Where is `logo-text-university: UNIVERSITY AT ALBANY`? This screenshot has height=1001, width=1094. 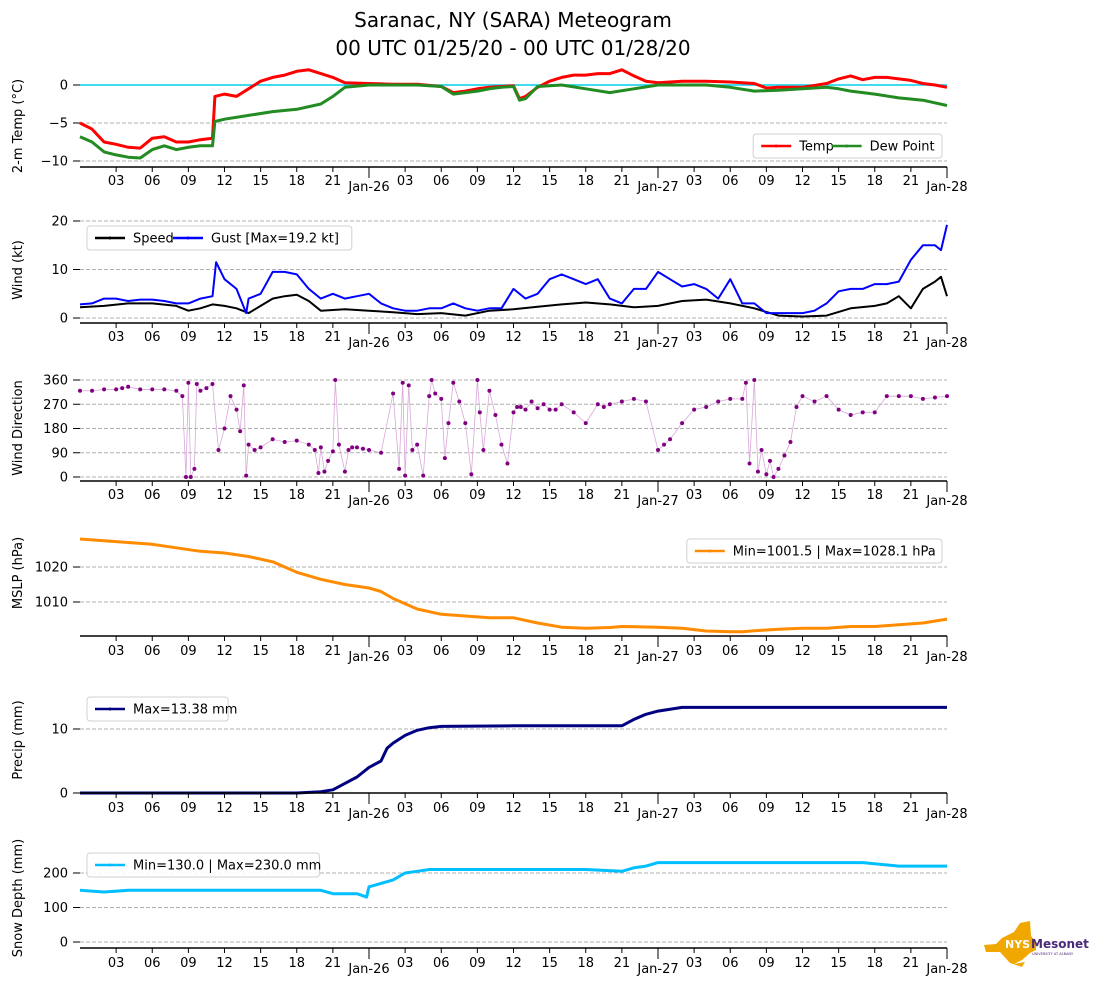
logo-text-university: UNIVERSITY AT ALBANY is located at coordinates (1053, 954).